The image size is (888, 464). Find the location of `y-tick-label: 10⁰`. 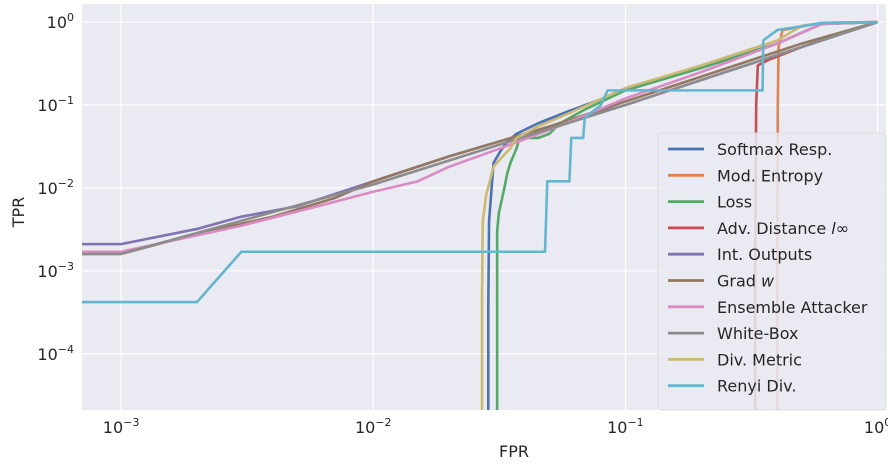

y-tick-label: 10⁰ is located at coordinates (60, 21).